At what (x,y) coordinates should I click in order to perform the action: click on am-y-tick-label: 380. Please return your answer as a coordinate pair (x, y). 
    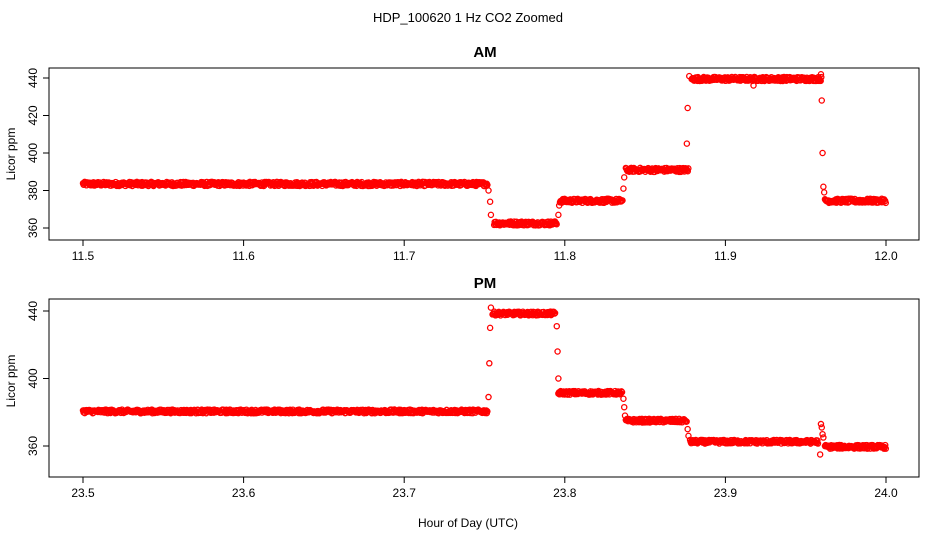
    Looking at the image, I should click on (33, 190).